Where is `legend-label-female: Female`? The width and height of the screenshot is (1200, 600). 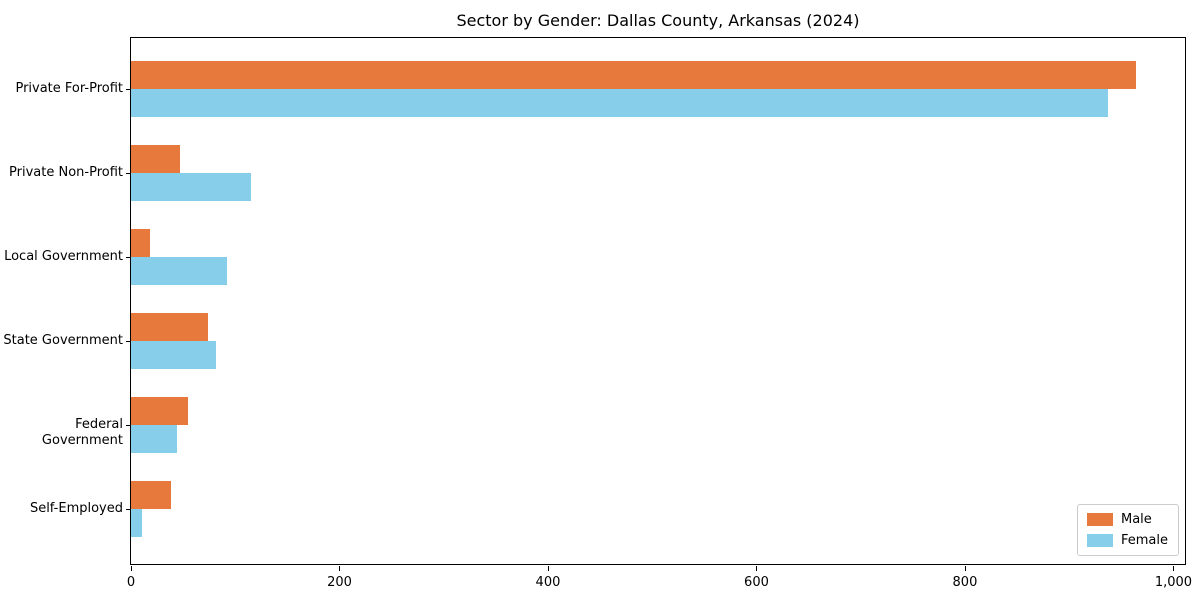 legend-label-female: Female is located at coordinates (1144, 540).